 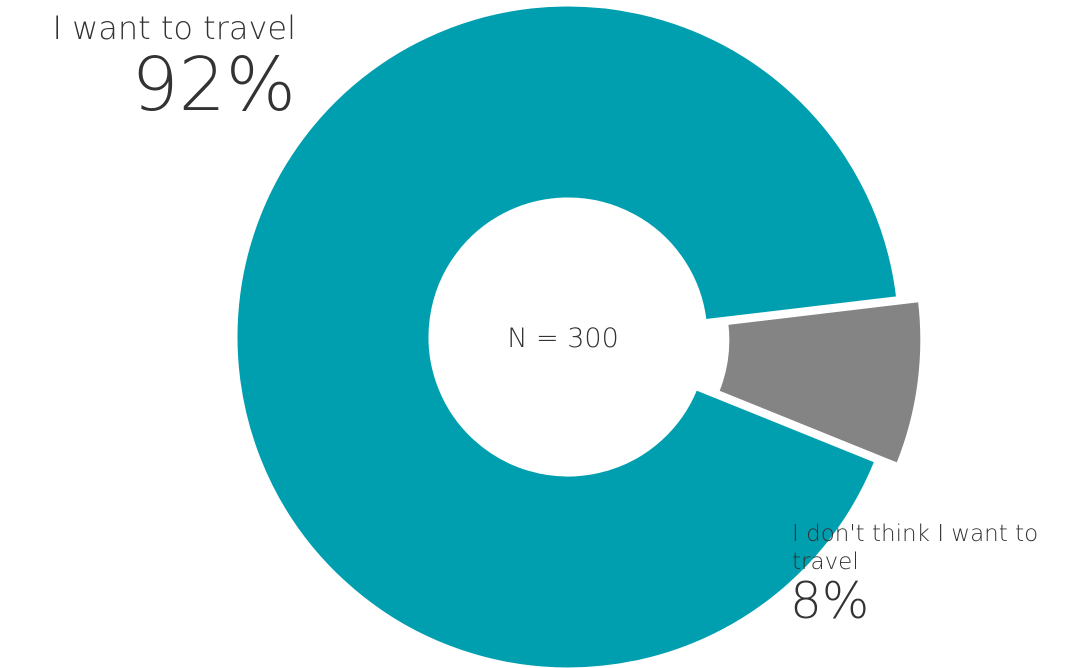 What do you see at coordinates (819, 382) in the screenshot?
I see `donut-slice-dont-want-to-travel` at bounding box center [819, 382].